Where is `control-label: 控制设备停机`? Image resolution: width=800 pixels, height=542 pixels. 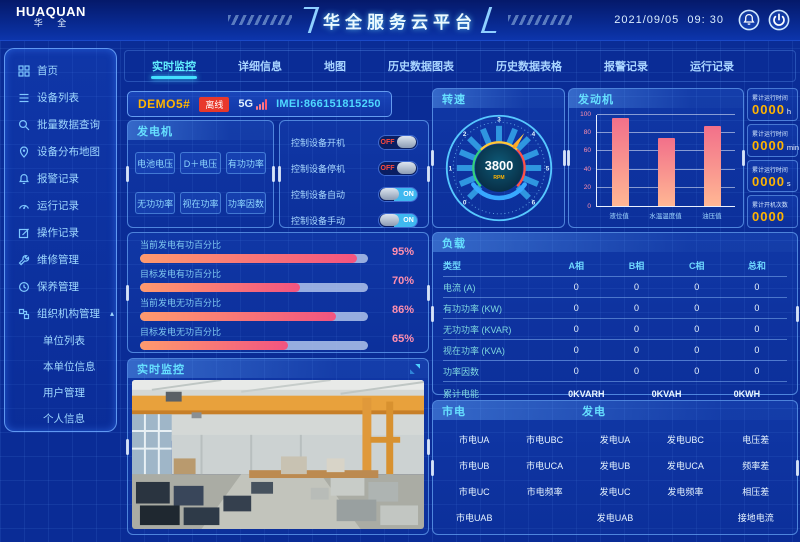 control-label: 控制设备停机 is located at coordinates (318, 168).